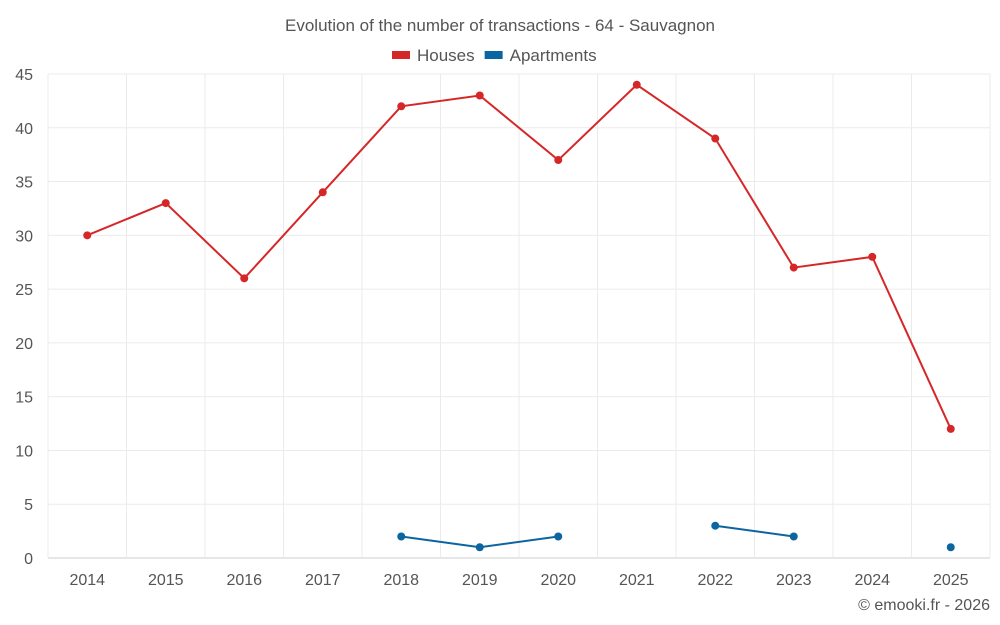  What do you see at coordinates (323, 580) in the screenshot?
I see `x-tick-label: 2017` at bounding box center [323, 580].